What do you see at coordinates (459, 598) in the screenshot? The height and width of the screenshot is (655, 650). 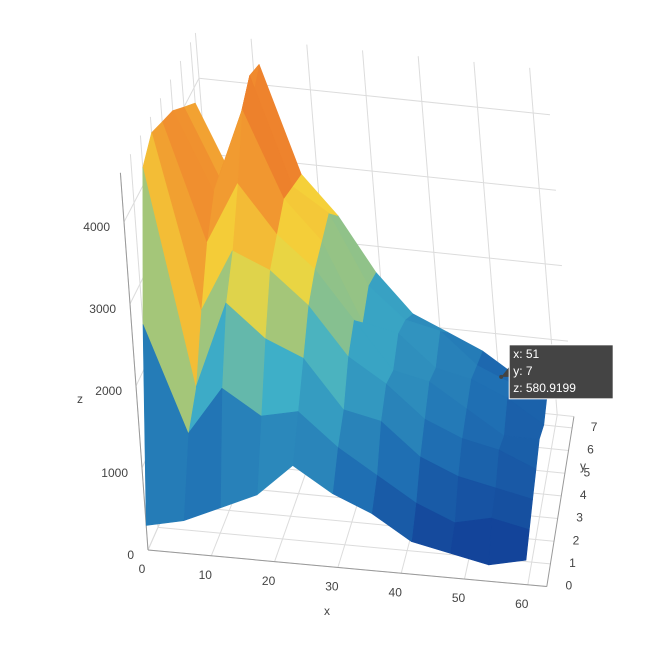 I see `x-tick-label: 50` at bounding box center [459, 598].